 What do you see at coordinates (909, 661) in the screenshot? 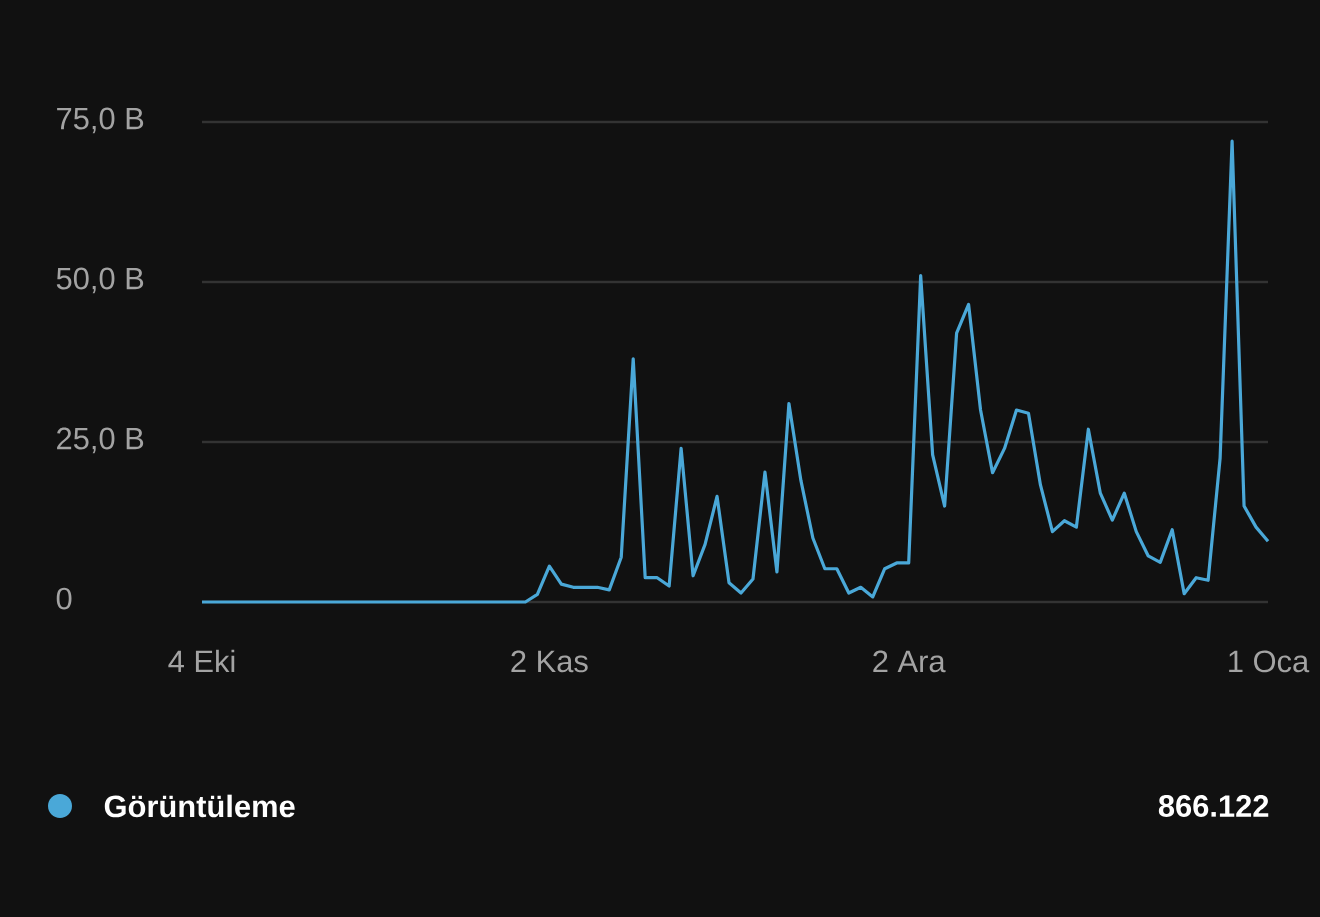
I see `x-tick-label: 2 Ara` at bounding box center [909, 661].